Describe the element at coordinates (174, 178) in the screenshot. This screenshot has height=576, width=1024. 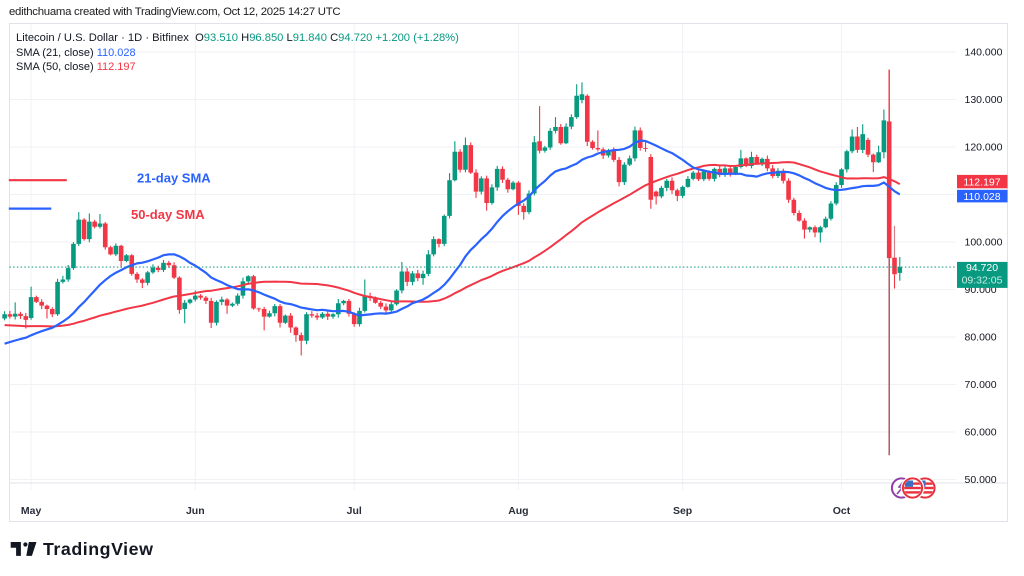
I see `svg-text: 21-day SMA` at that location.